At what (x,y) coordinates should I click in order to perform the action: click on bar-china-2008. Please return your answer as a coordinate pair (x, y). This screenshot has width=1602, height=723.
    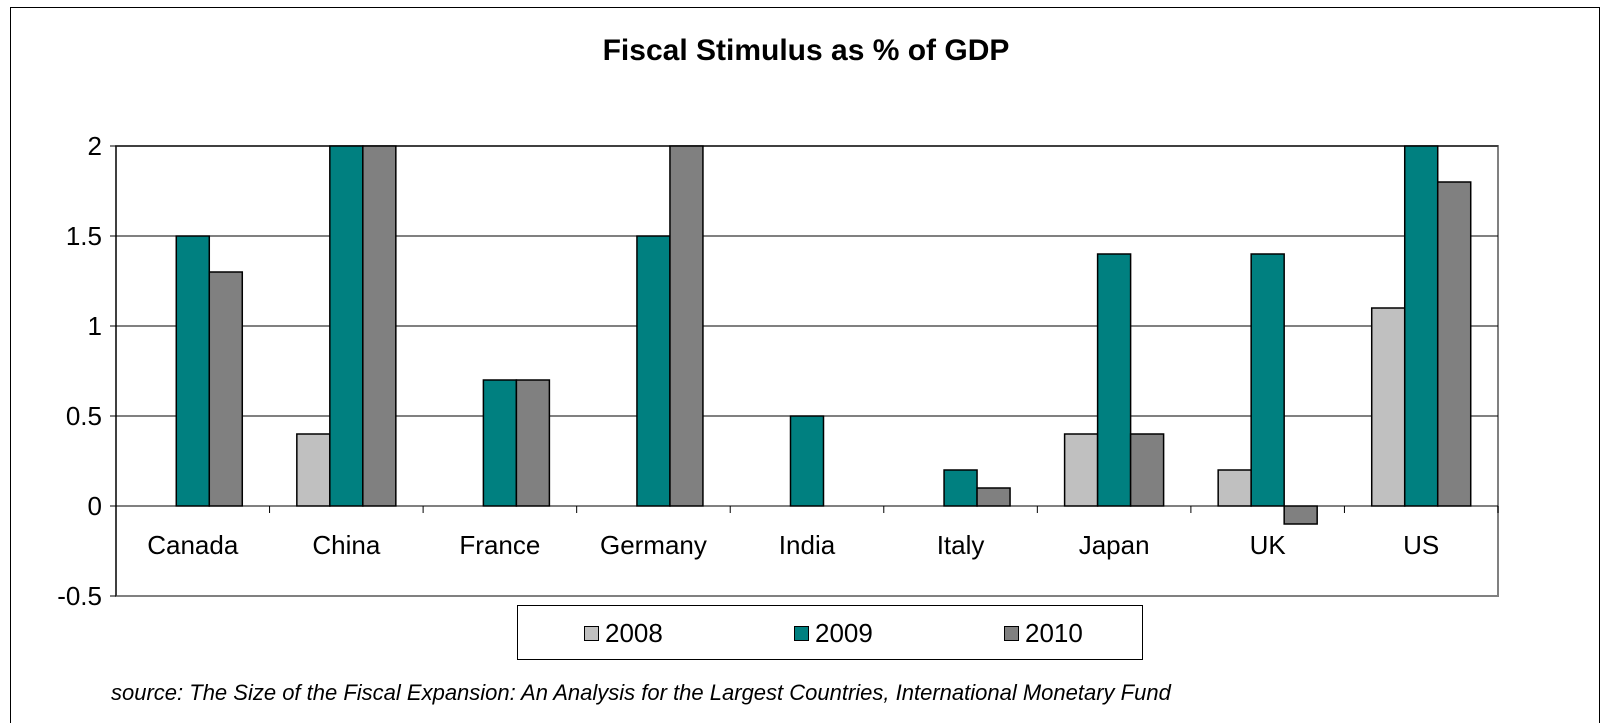
    Looking at the image, I should click on (313, 470).